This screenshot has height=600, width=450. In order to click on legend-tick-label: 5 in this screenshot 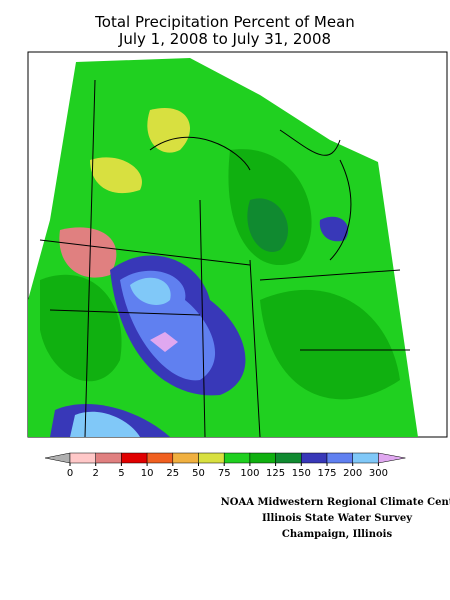, I will do `click(121, 473)`.